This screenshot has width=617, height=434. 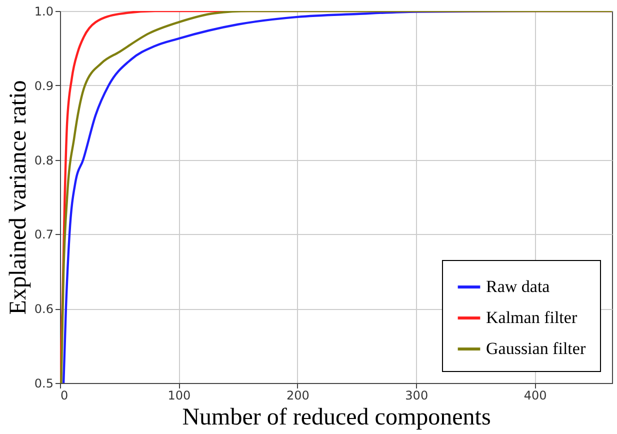 What do you see at coordinates (532, 317) in the screenshot?
I see `legend-label: Kalman filter` at bounding box center [532, 317].